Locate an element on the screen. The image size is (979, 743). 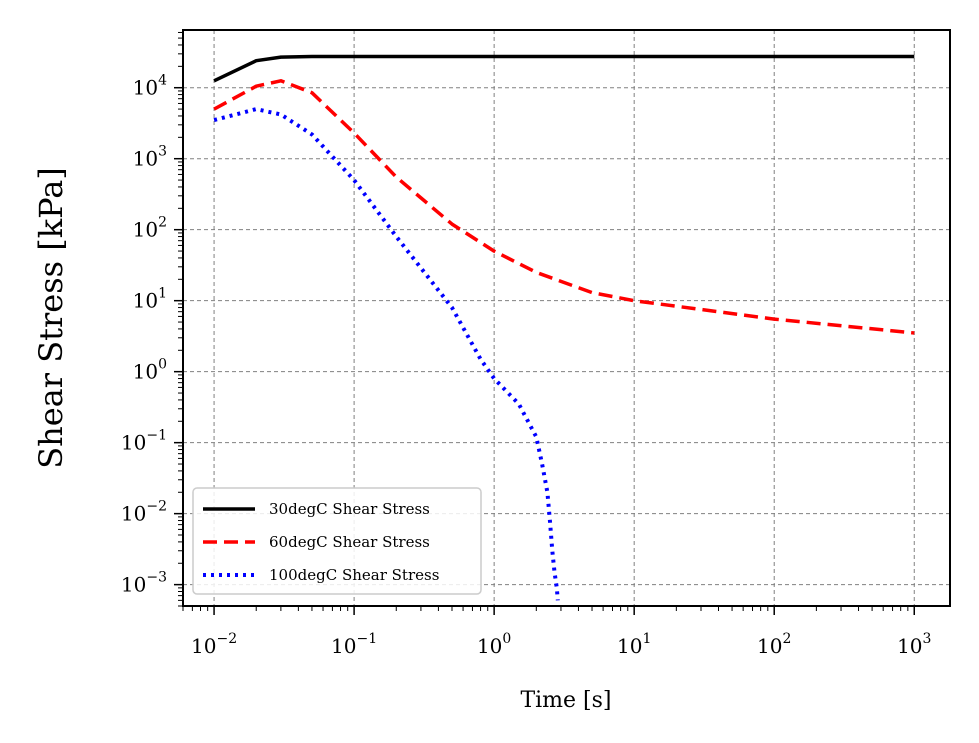
x-tick-label: 10⁻¹ is located at coordinates (354, 644).